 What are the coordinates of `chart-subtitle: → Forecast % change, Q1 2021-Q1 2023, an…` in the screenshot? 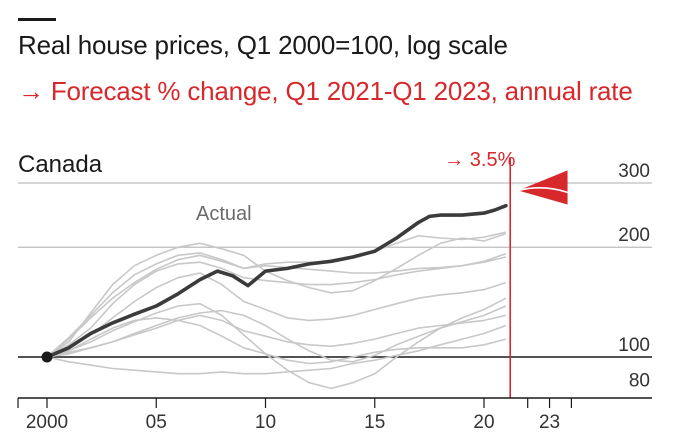 It's located at (325, 91).